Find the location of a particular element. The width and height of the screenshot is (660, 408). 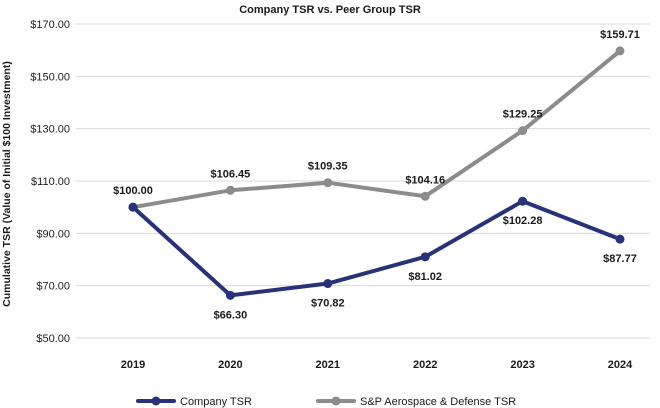

x-axis-ticks: 2019 2020 2021 2022 2023 2024 is located at coordinates (377, 365).